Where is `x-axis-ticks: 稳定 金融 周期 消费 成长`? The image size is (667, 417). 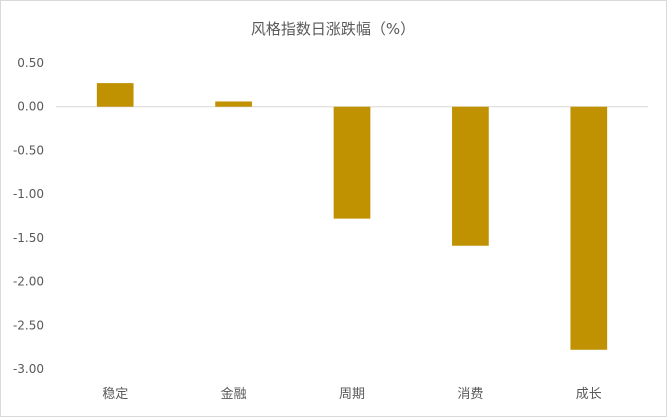
x-axis-ticks: 稳定 金融 周期 消费 成长 is located at coordinates (352, 394).